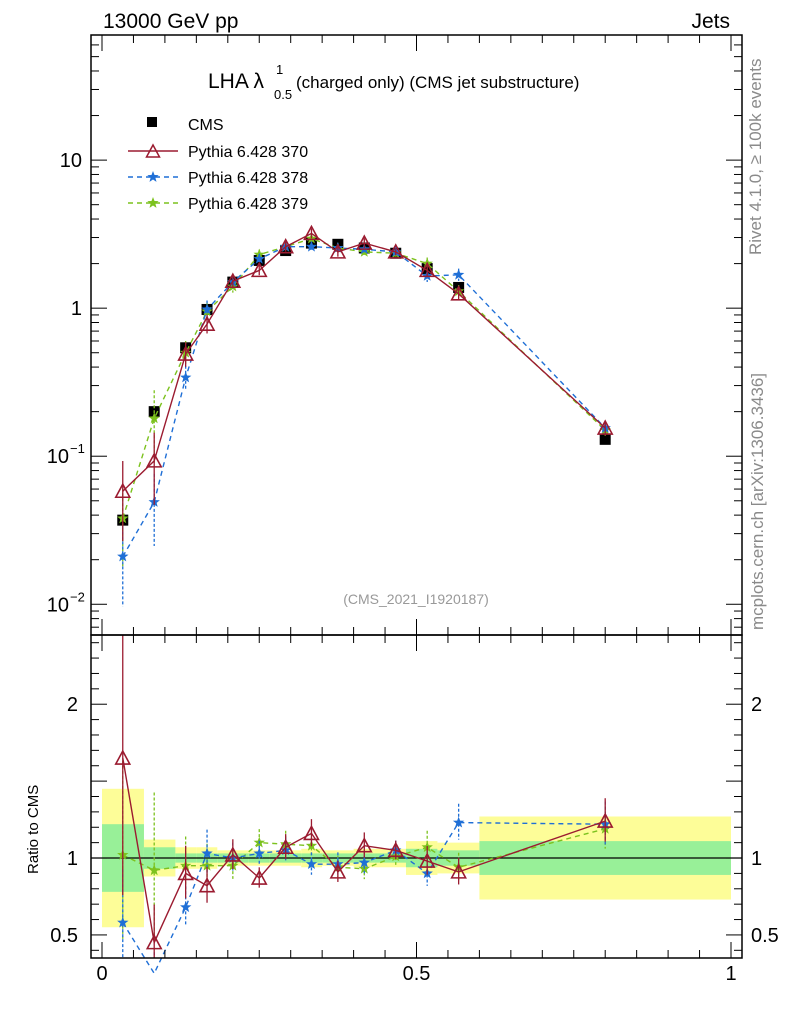 The image size is (786, 1024). What do you see at coordinates (153, 202) in the screenshot?
I see `legend-p379-marker` at bounding box center [153, 202].